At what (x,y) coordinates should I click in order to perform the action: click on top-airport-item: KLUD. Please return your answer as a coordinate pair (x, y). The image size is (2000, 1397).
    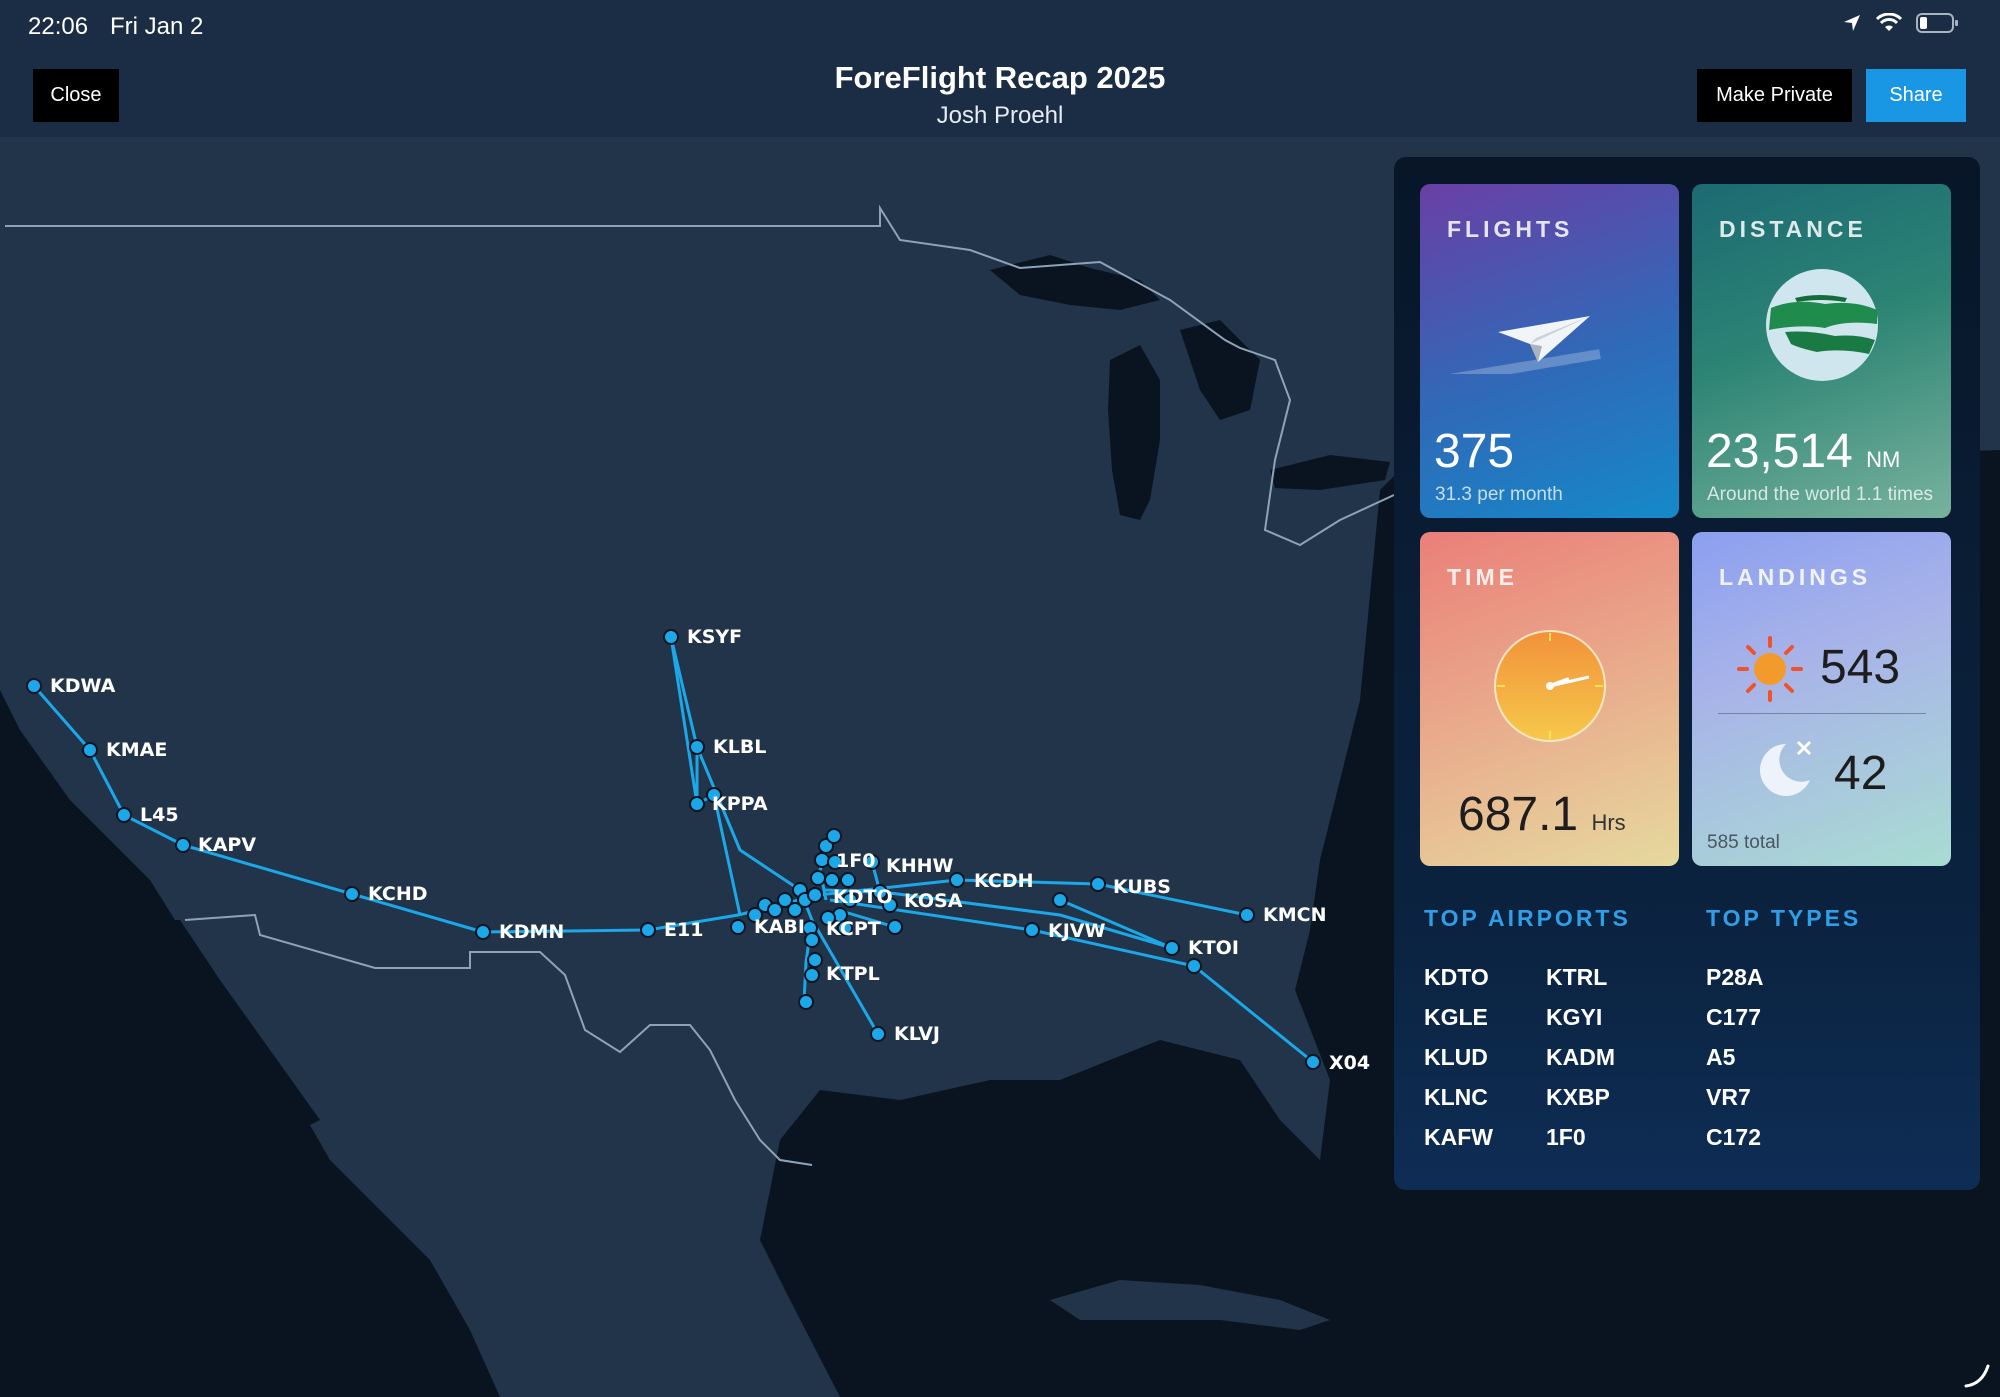
    Looking at the image, I should click on (1456, 1057).